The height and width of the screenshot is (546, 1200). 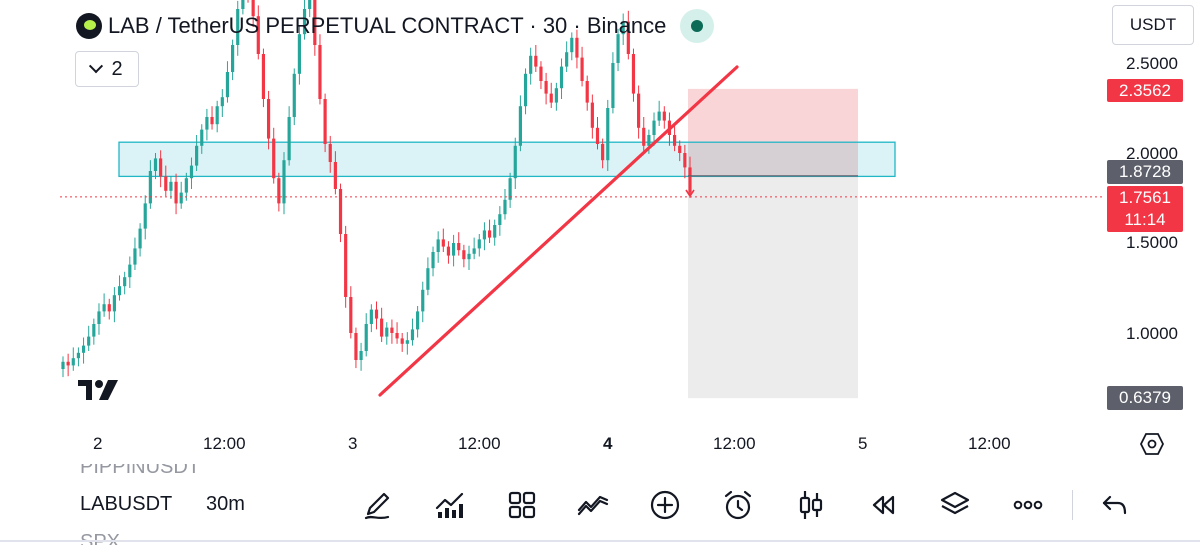 What do you see at coordinates (96, 66) in the screenshot?
I see `chevron-down-icon` at bounding box center [96, 66].